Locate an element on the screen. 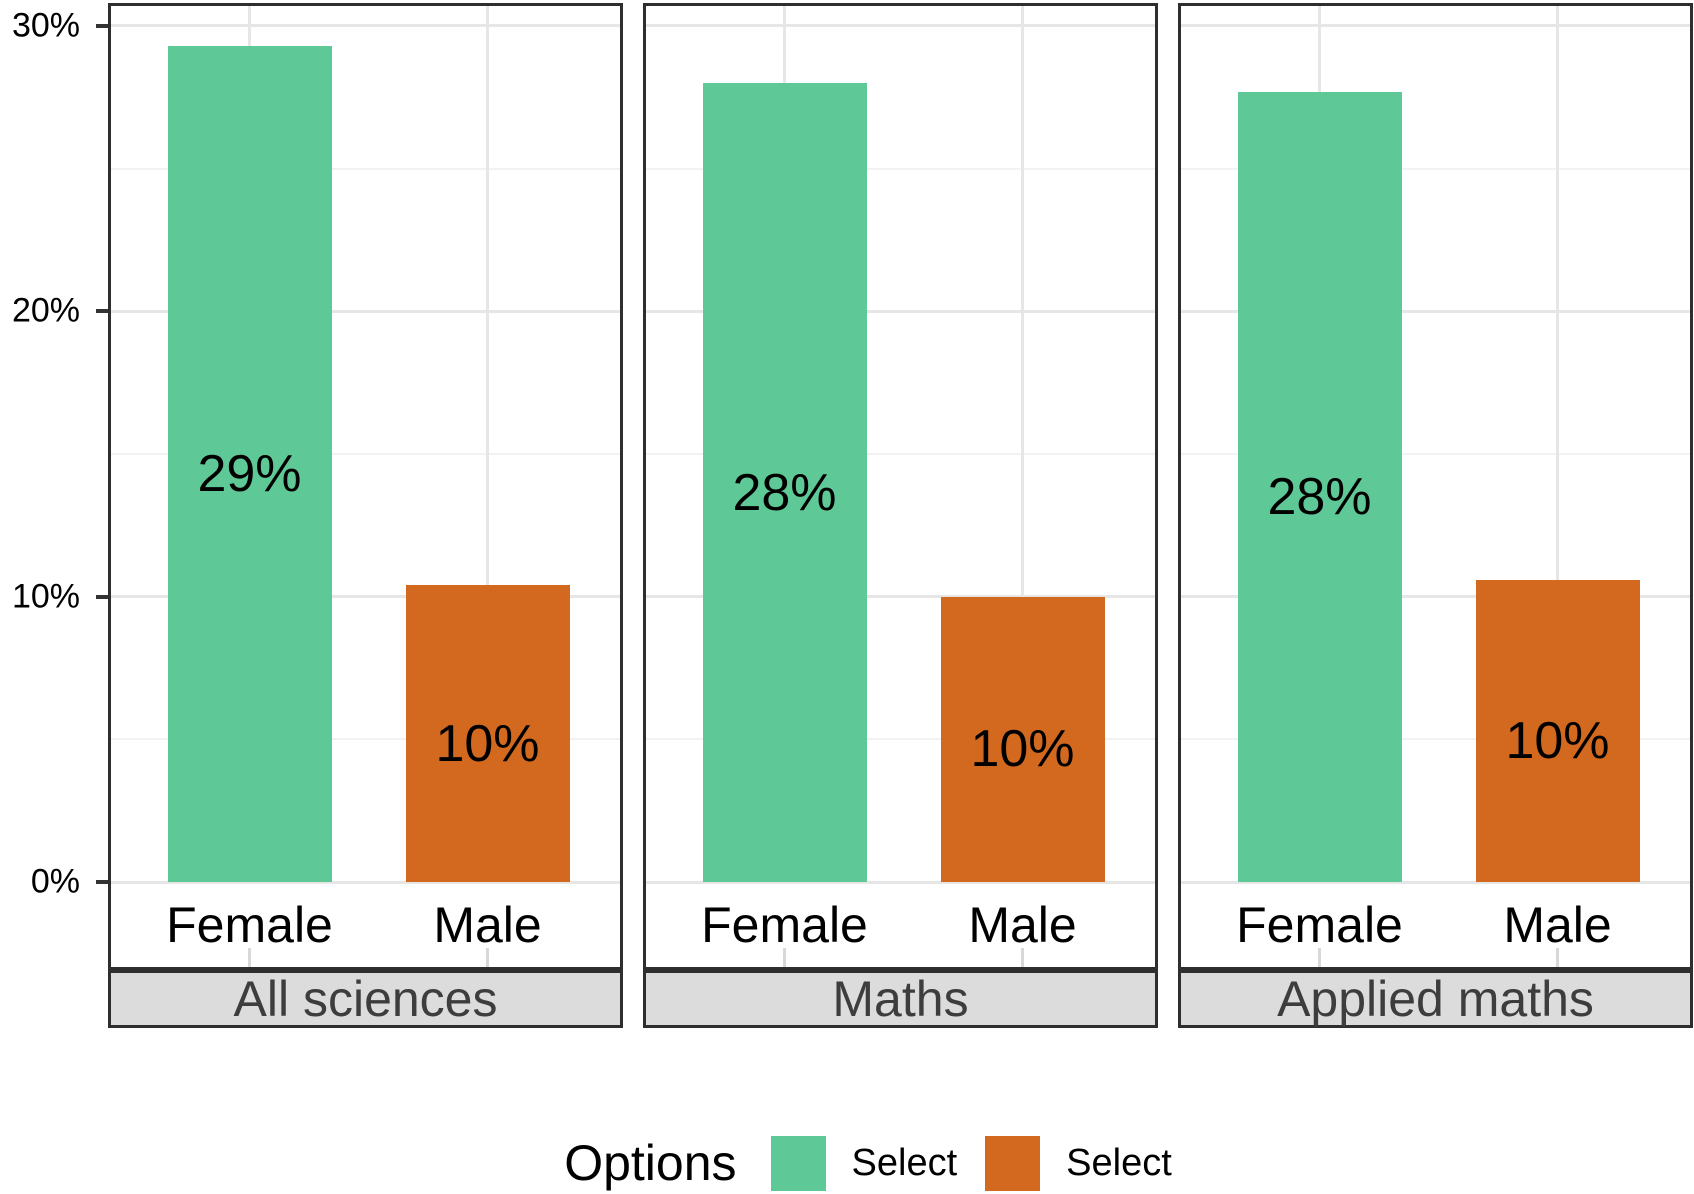 The width and height of the screenshot is (1694, 1194). y-axis-tick-label: 0% is located at coordinates (55, 881).